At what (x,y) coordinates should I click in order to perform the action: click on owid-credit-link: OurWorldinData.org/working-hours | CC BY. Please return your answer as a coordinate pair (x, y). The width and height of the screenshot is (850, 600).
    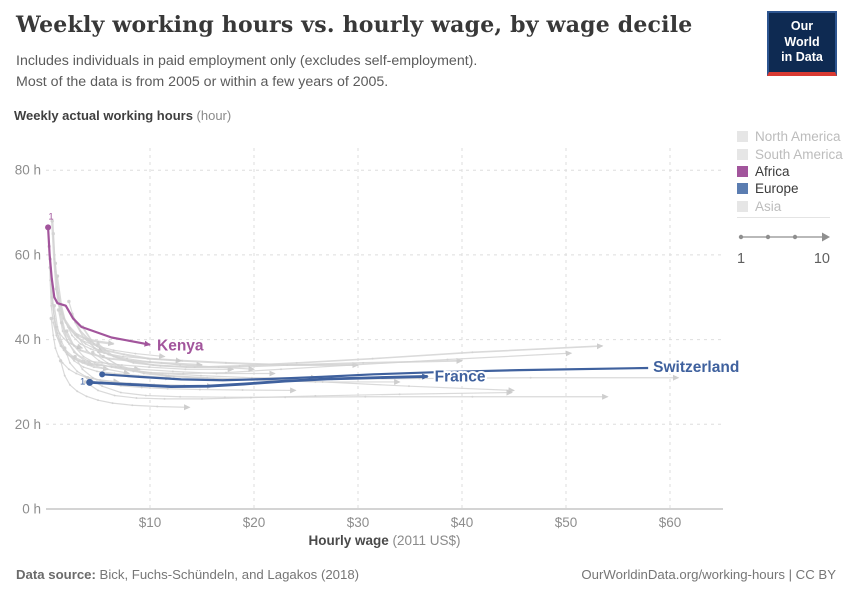
    Looking at the image, I should click on (708, 574).